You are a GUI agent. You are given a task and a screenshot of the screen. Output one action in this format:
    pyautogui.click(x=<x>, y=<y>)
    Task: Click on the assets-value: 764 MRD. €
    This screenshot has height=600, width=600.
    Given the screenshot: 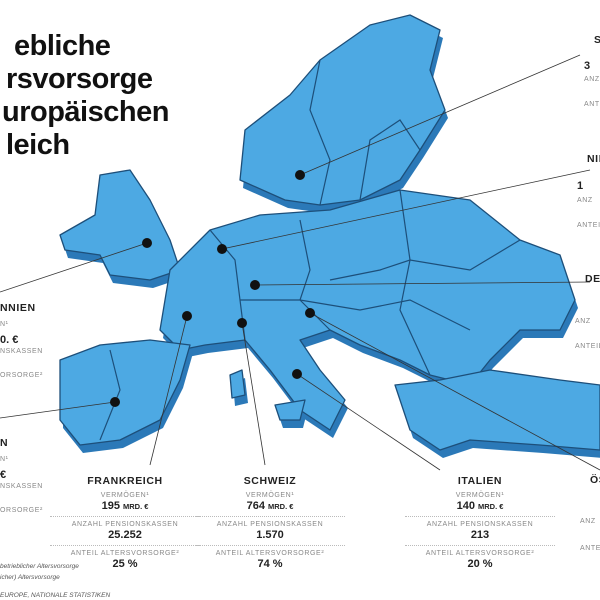 What is the action you would take?
    pyautogui.click(x=270, y=508)
    